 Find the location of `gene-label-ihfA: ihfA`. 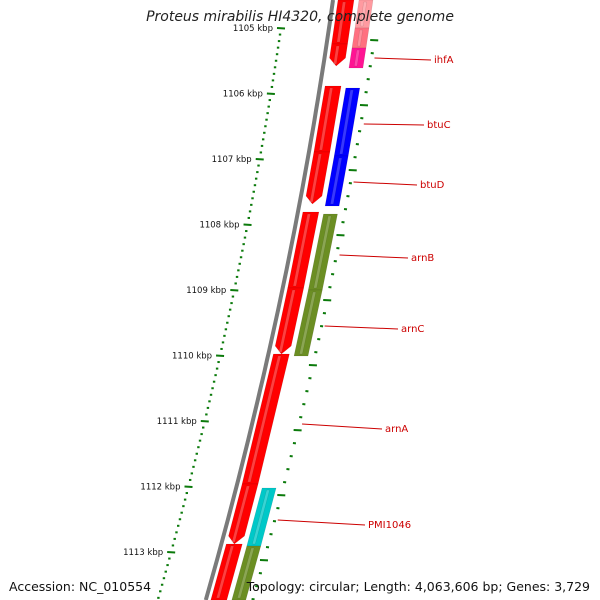

gene-label-ihfA: ihfA is located at coordinates (444, 60).